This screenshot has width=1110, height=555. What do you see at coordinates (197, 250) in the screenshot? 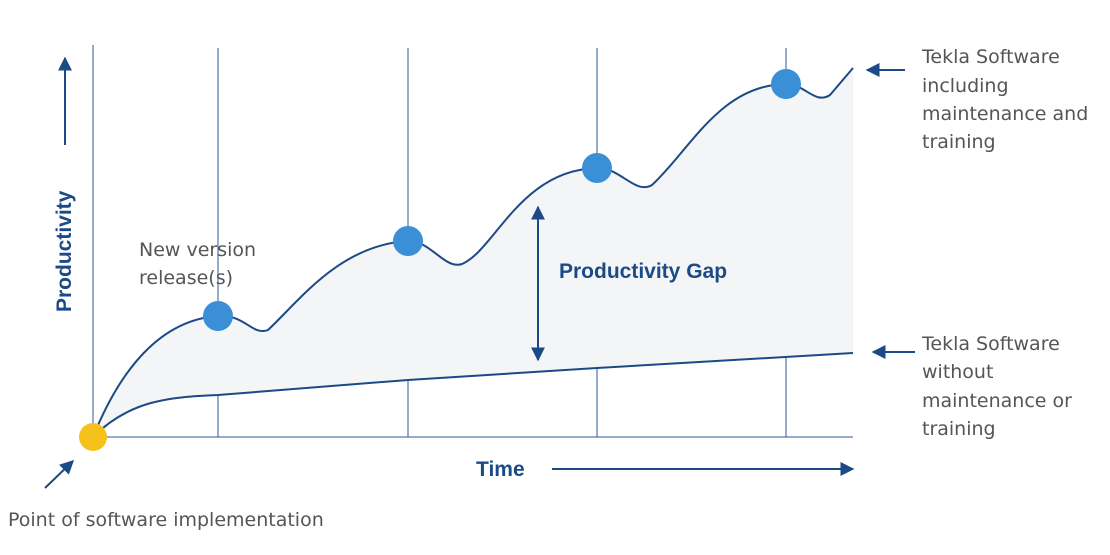
I see `release-label: New version` at bounding box center [197, 250].